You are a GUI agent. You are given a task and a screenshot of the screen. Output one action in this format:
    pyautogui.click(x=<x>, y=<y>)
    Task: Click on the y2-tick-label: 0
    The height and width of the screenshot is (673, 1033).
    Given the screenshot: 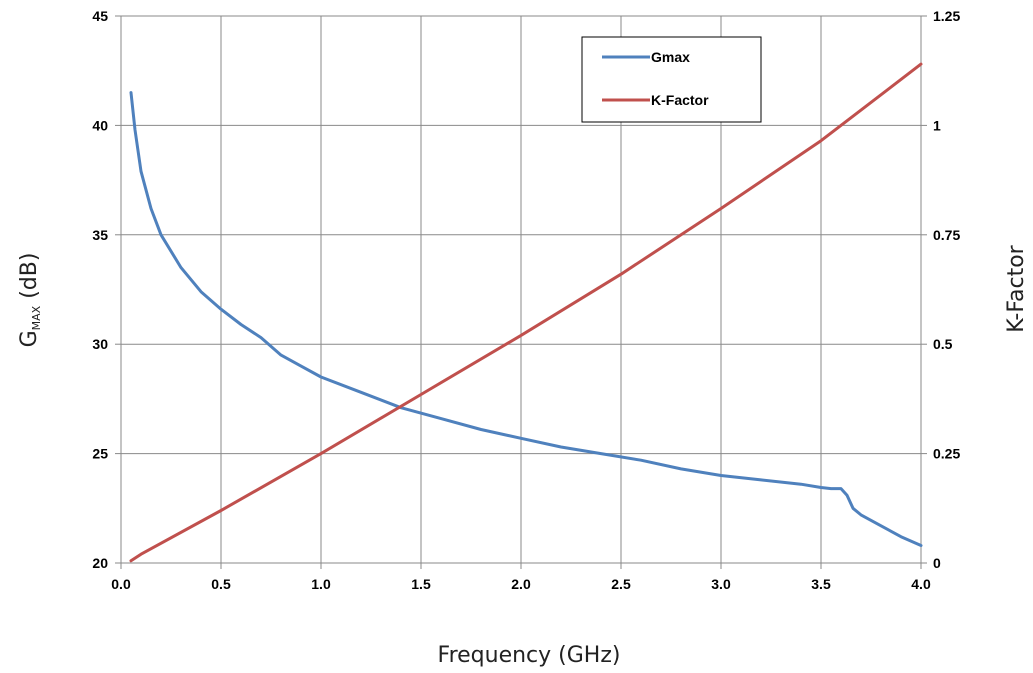 What is the action you would take?
    pyautogui.click(x=937, y=563)
    